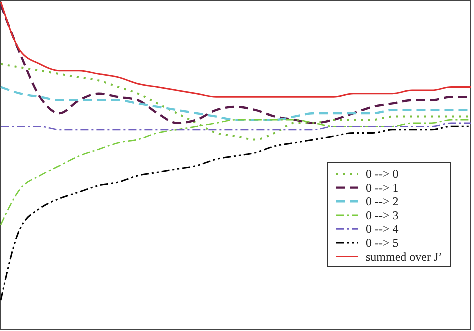 The image size is (474, 331). I want to click on legend-label: 0 --> 2, so click(382, 201).